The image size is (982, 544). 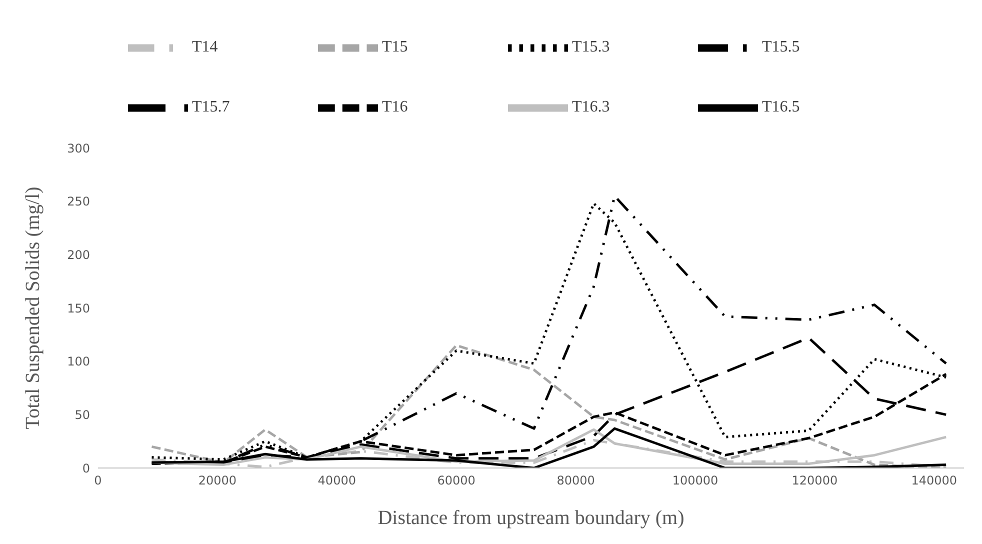 I want to click on legend-label: T16, so click(x=395, y=107).